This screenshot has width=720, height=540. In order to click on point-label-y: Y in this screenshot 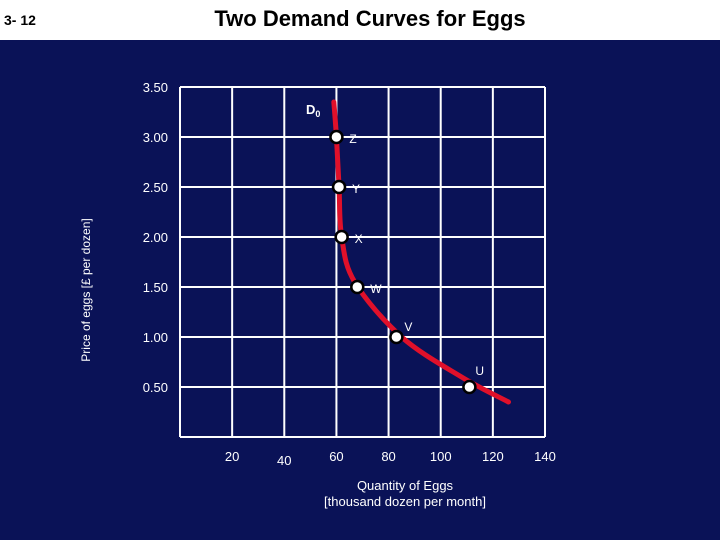, I will do `click(356, 189)`.